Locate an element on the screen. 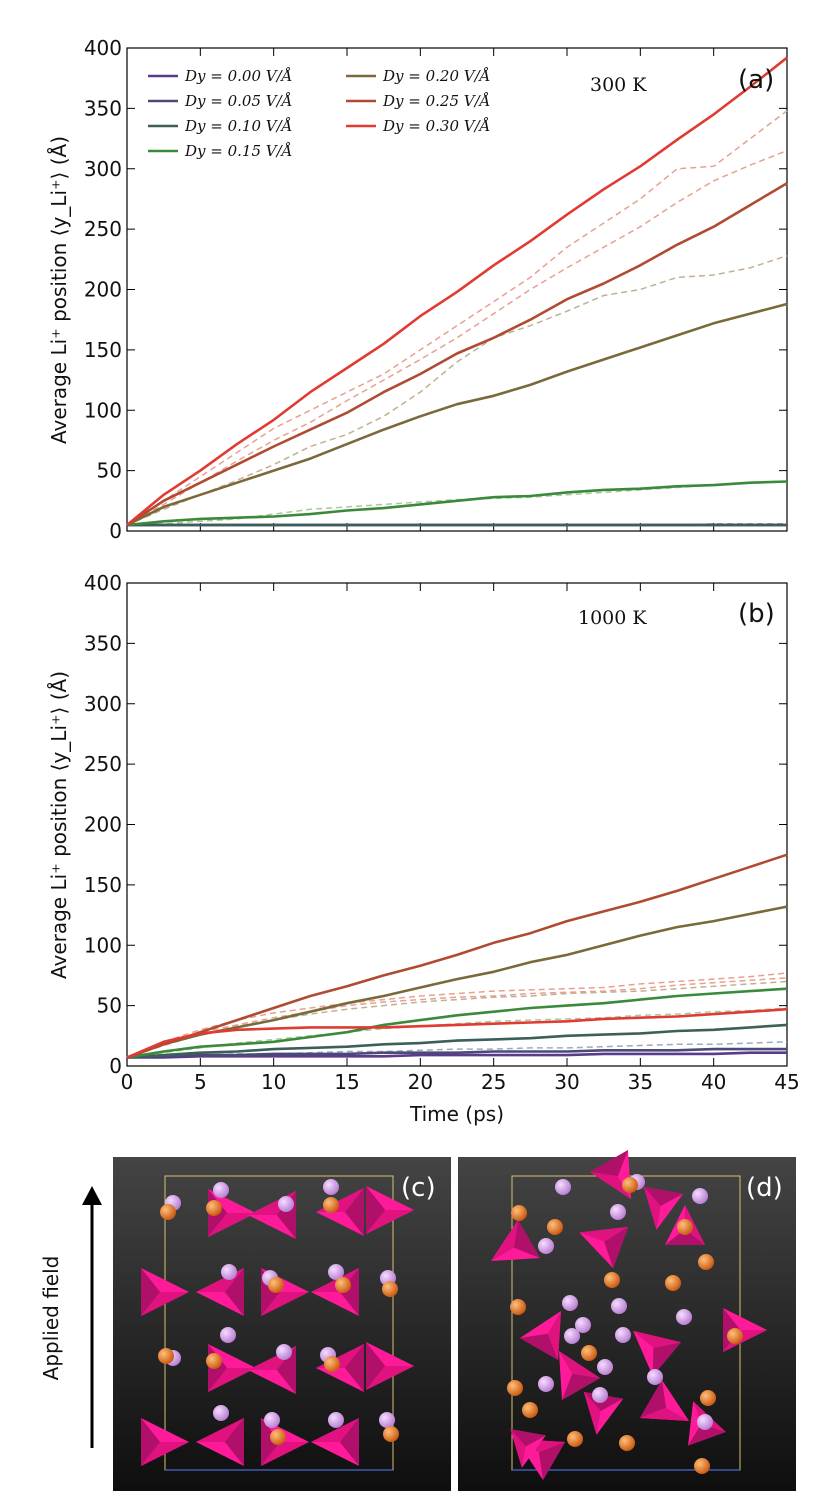 The image size is (829, 1501). legend-label-6: Dy = 0.30 V/Å is located at coordinates (436, 126).